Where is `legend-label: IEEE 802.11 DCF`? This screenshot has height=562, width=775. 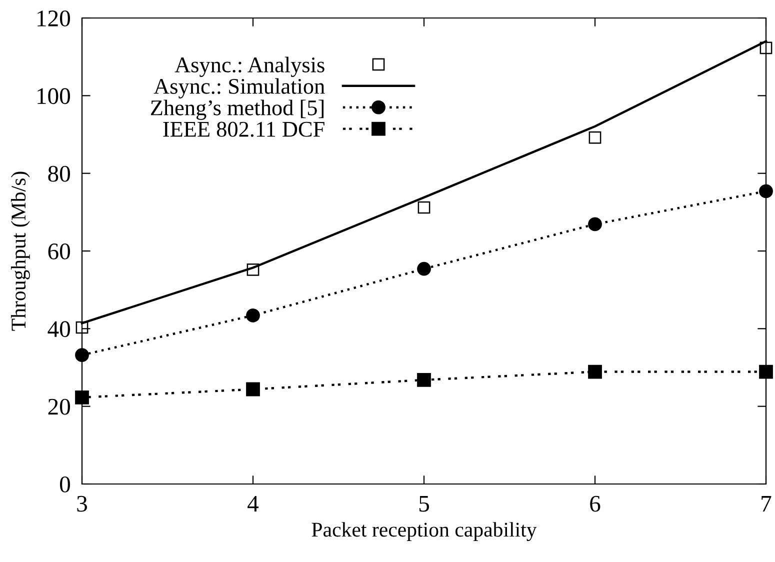
legend-label: IEEE 802.11 DCF is located at coordinates (243, 129).